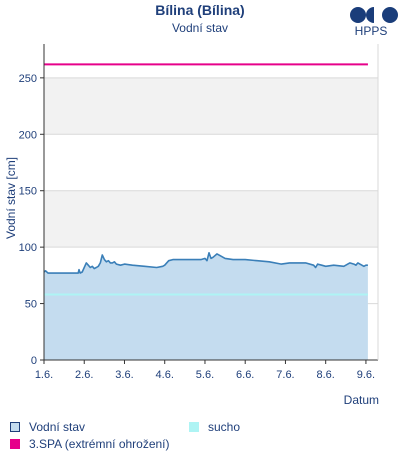  I want to click on logo-circle-right, so click(390, 15).